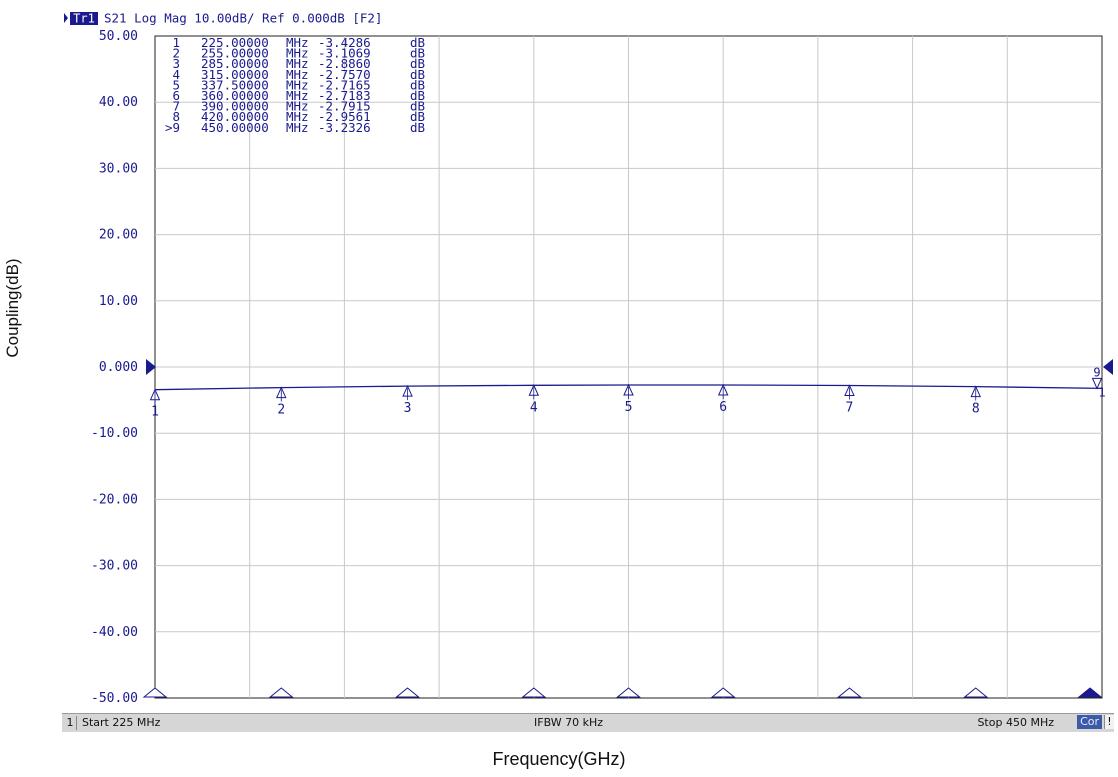  I want to click on marker-6: 6, so click(723, 399).